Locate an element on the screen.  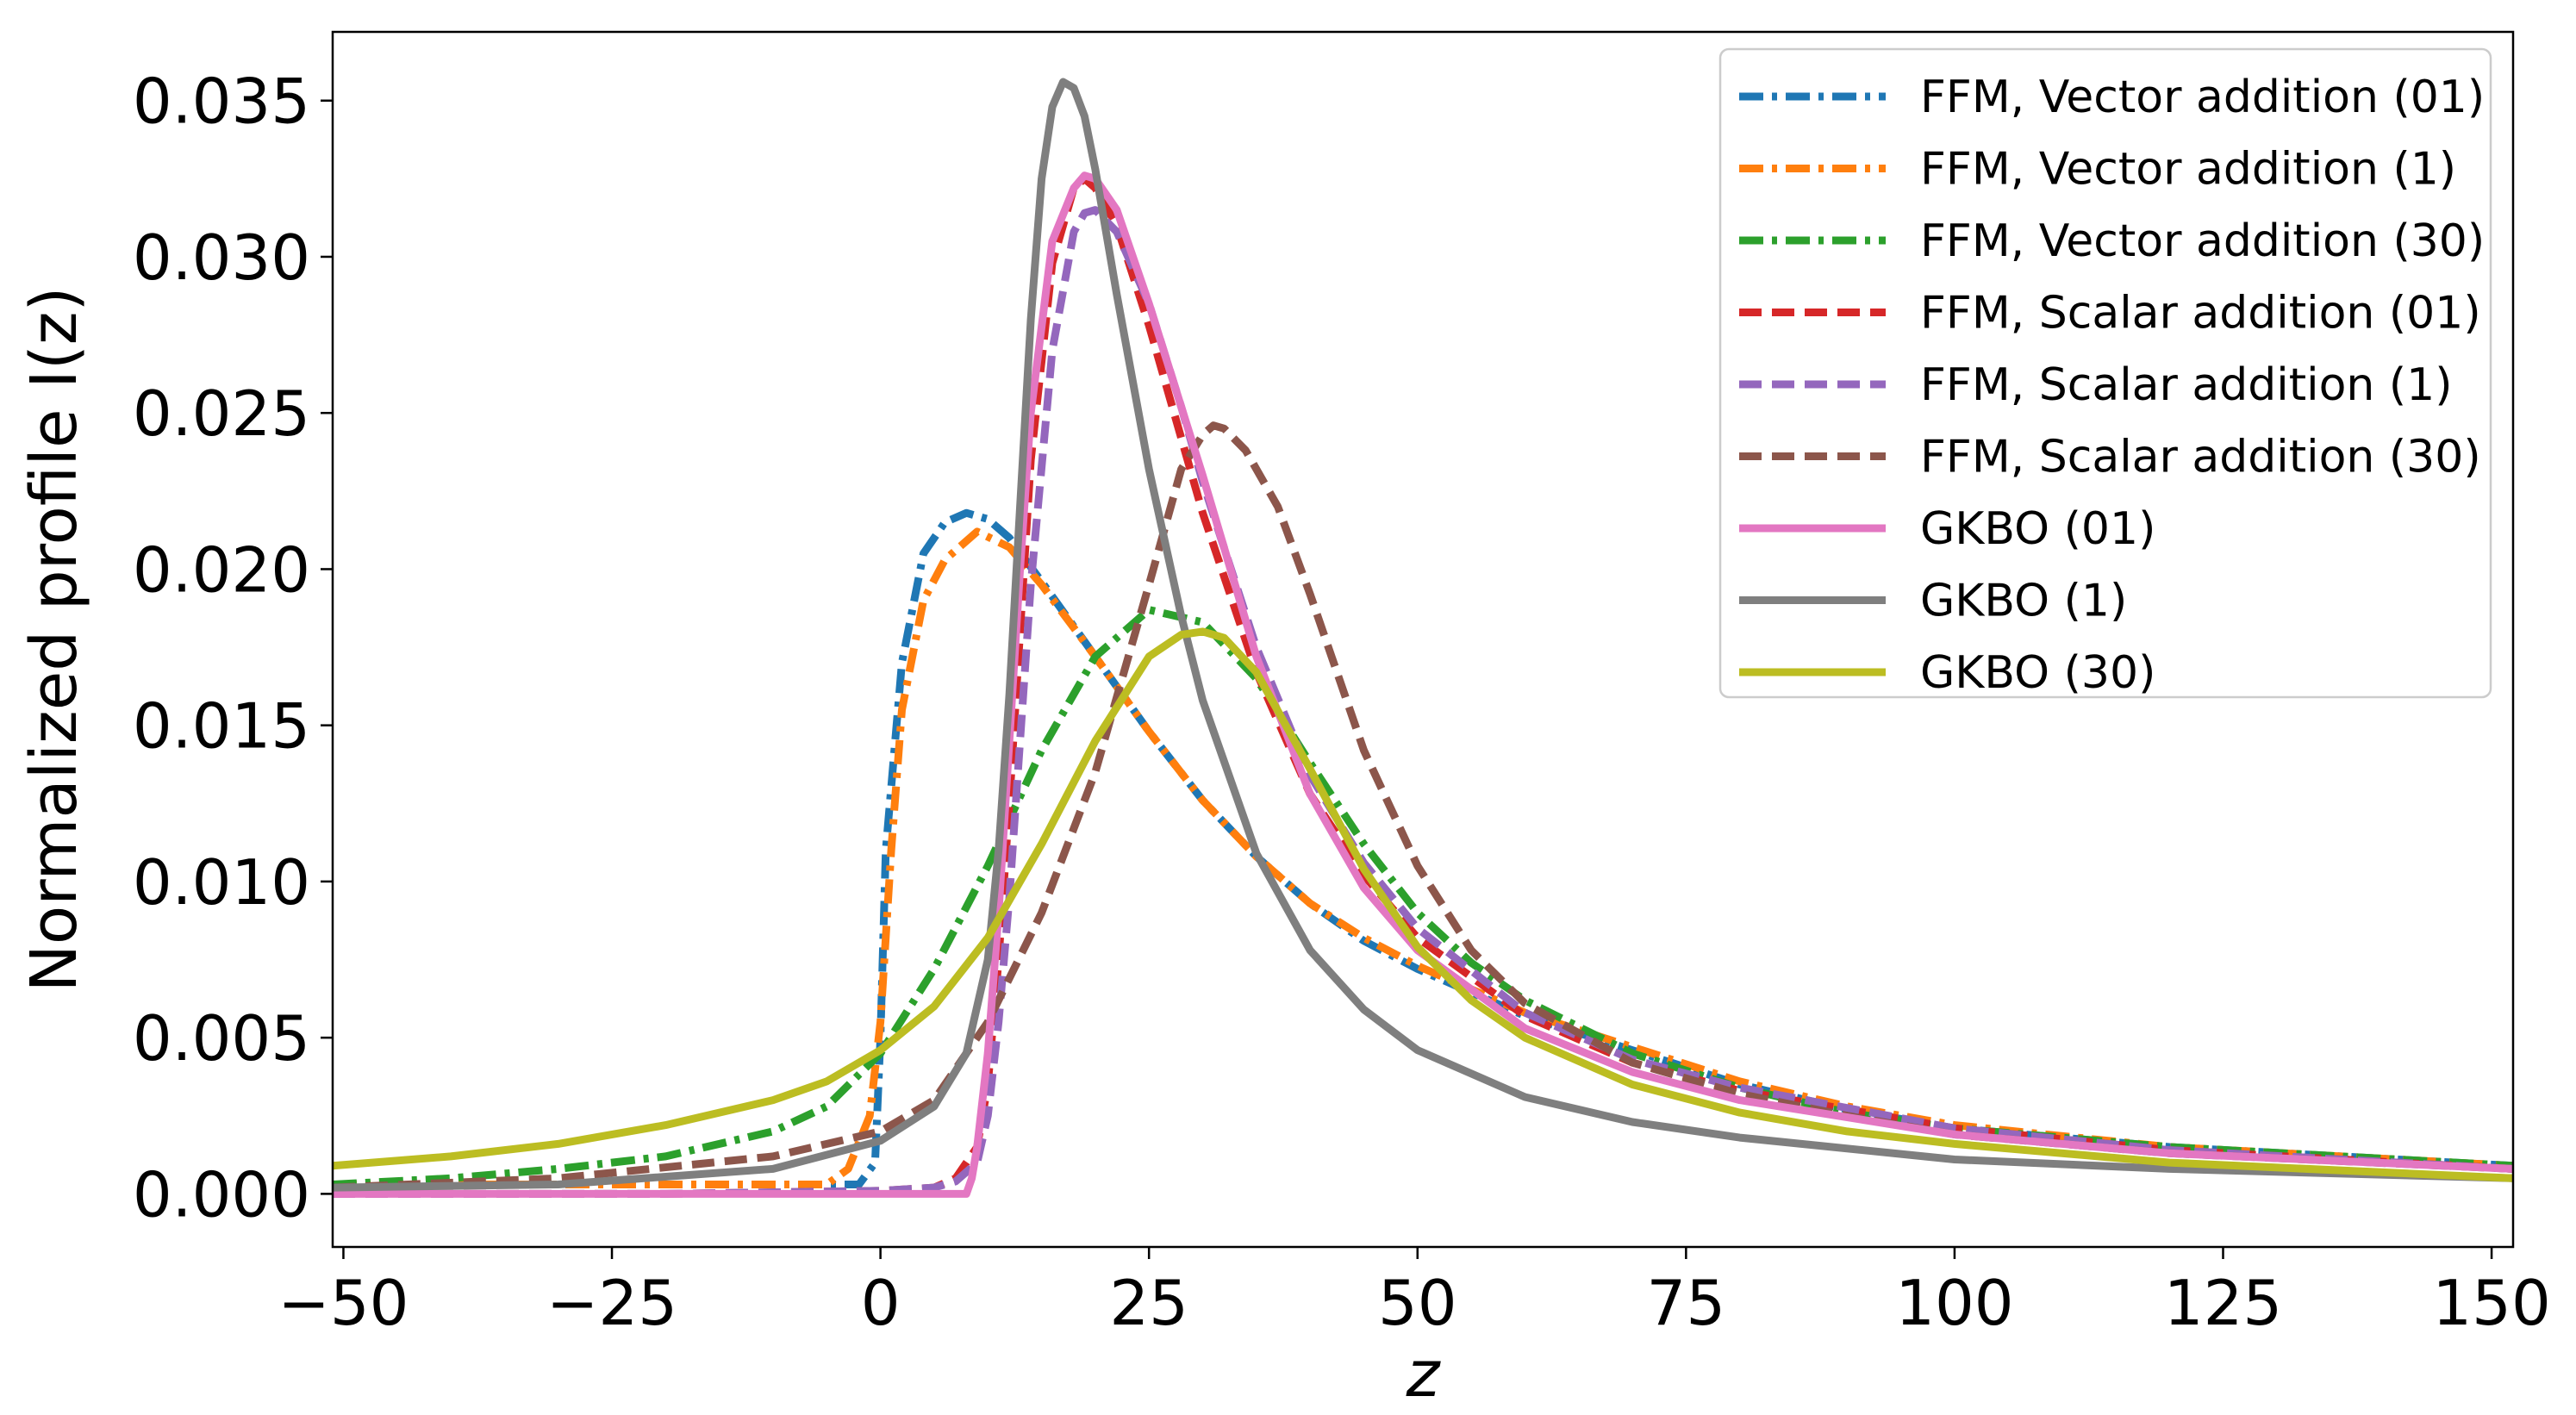
x-tick-label: 75 is located at coordinates (1686, 1303).